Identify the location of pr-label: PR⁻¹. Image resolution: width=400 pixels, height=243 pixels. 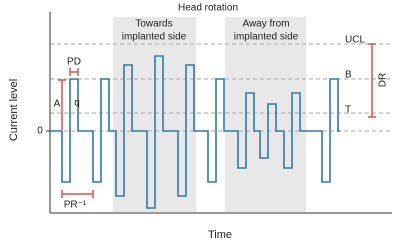
(75, 205).